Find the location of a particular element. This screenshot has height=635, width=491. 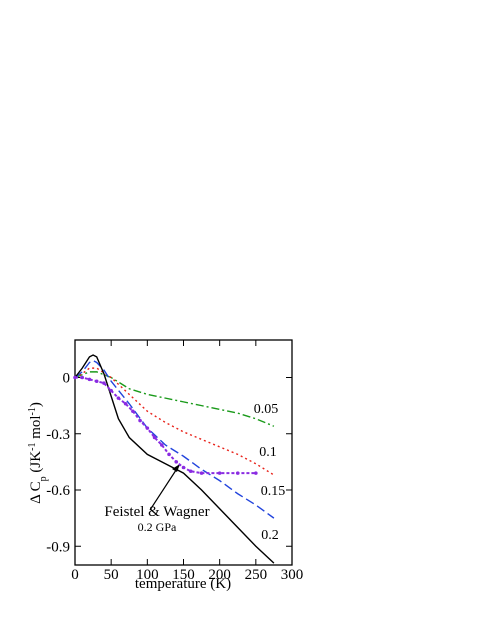

series-label: 0.2 is located at coordinates (270, 535).